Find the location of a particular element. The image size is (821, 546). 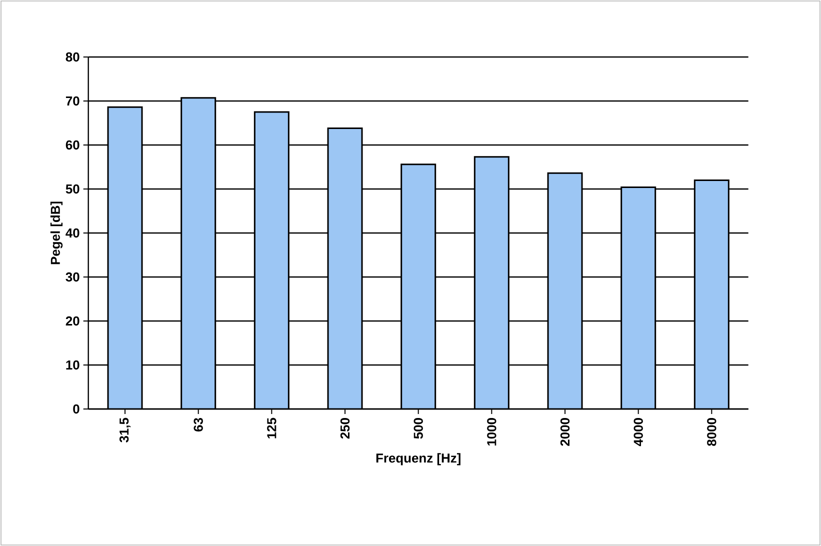

y-tick-label: 50 is located at coordinates (73, 189).